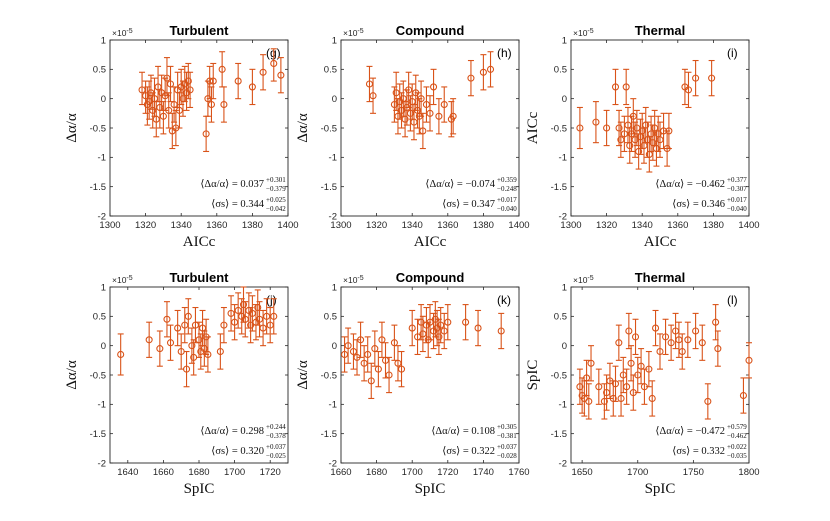 This screenshot has width=830, height=521. What do you see at coordinates (333, 158) in the screenshot?
I see `y-tick-label: -1` at bounding box center [333, 158].